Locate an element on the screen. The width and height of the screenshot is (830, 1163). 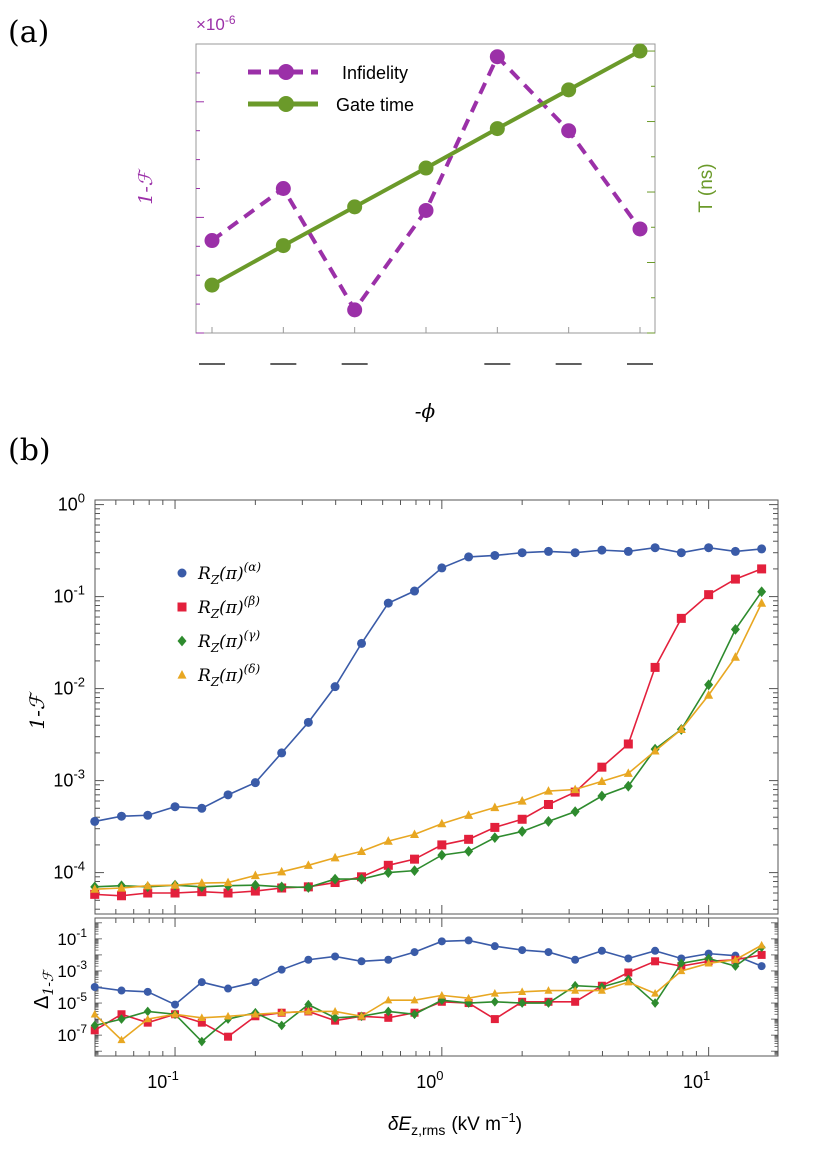
b-x-tick-label: 10⁻¹ is located at coordinates (163, 1080).